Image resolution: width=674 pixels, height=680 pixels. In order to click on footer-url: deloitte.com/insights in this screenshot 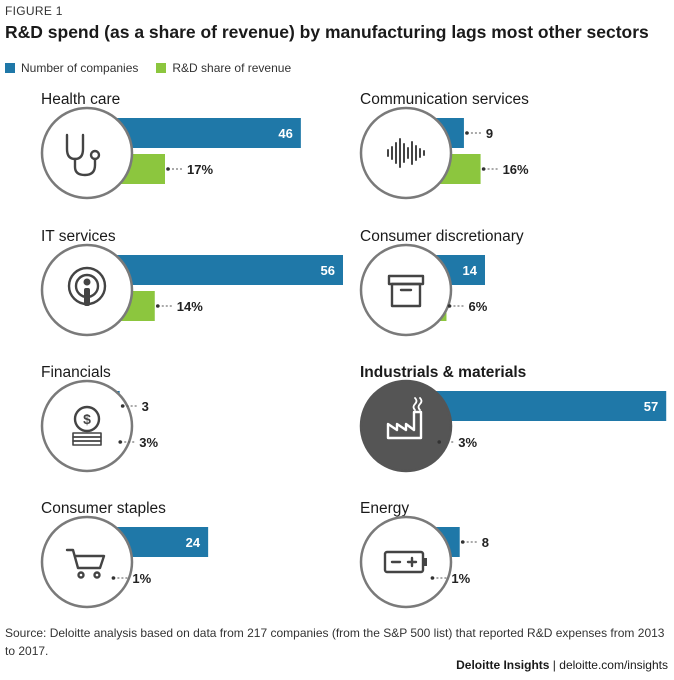, I will do `click(613, 665)`.